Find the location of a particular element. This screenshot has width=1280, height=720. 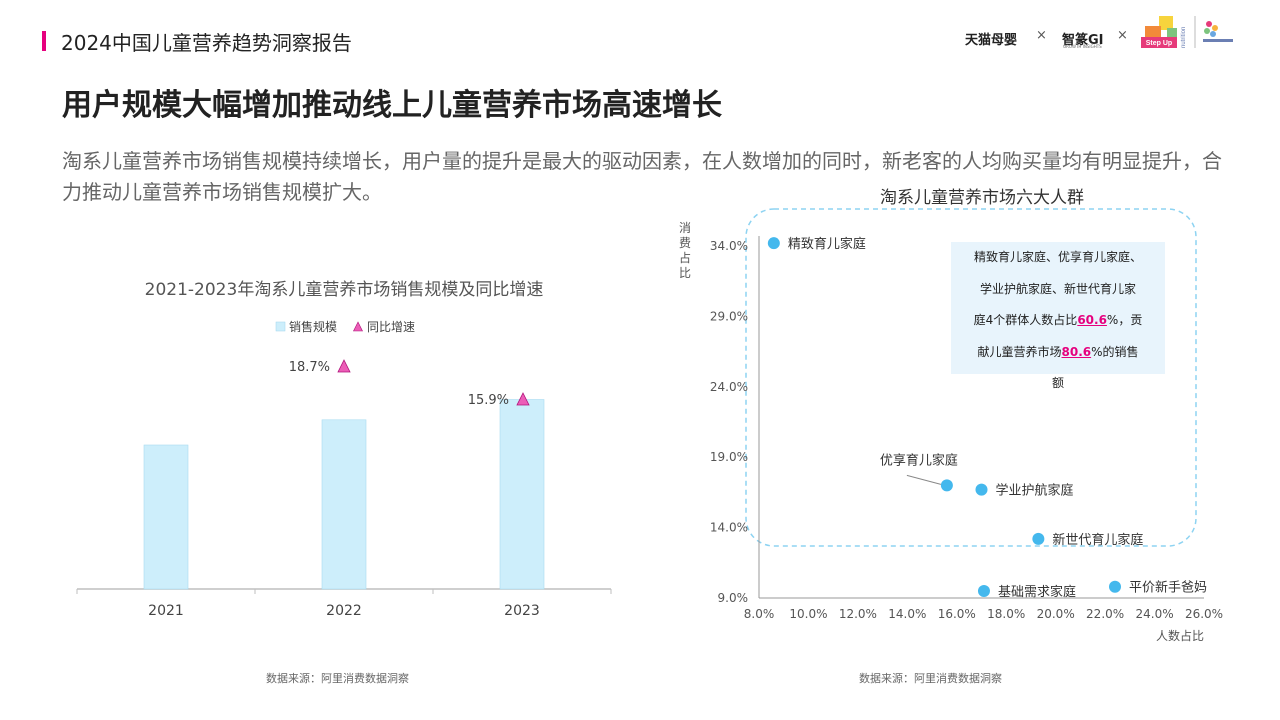

x-tick-label: 20.0% is located at coordinates (1056, 614).